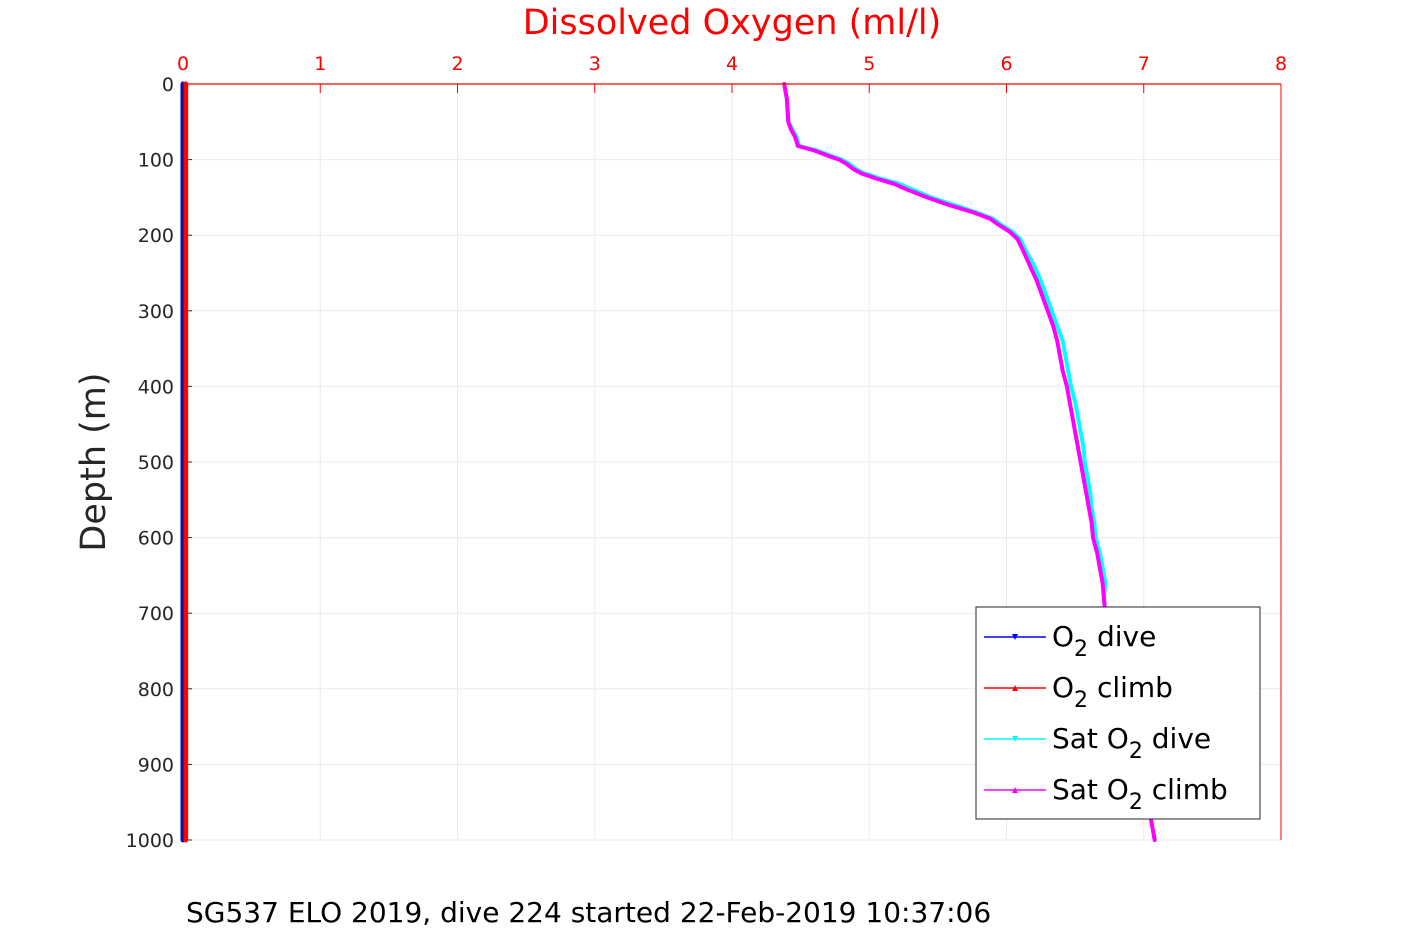 The height and width of the screenshot is (945, 1417). I want to click on legend-box, so click(1118, 713).